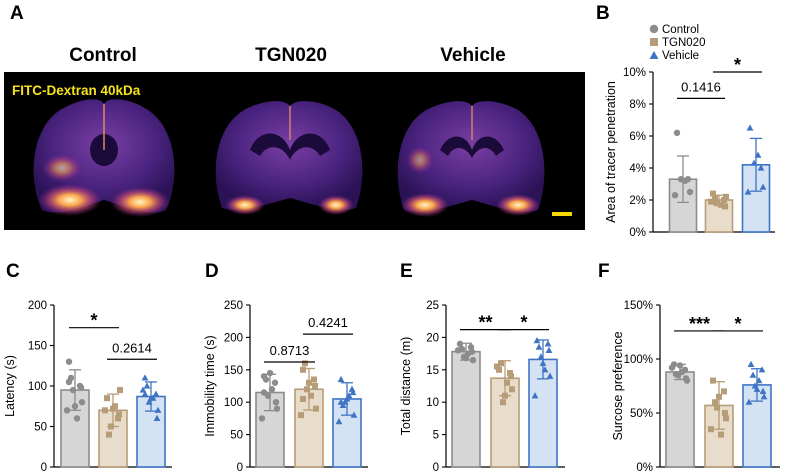  I want to click on y-tick-label: 5, so click(436, 436).